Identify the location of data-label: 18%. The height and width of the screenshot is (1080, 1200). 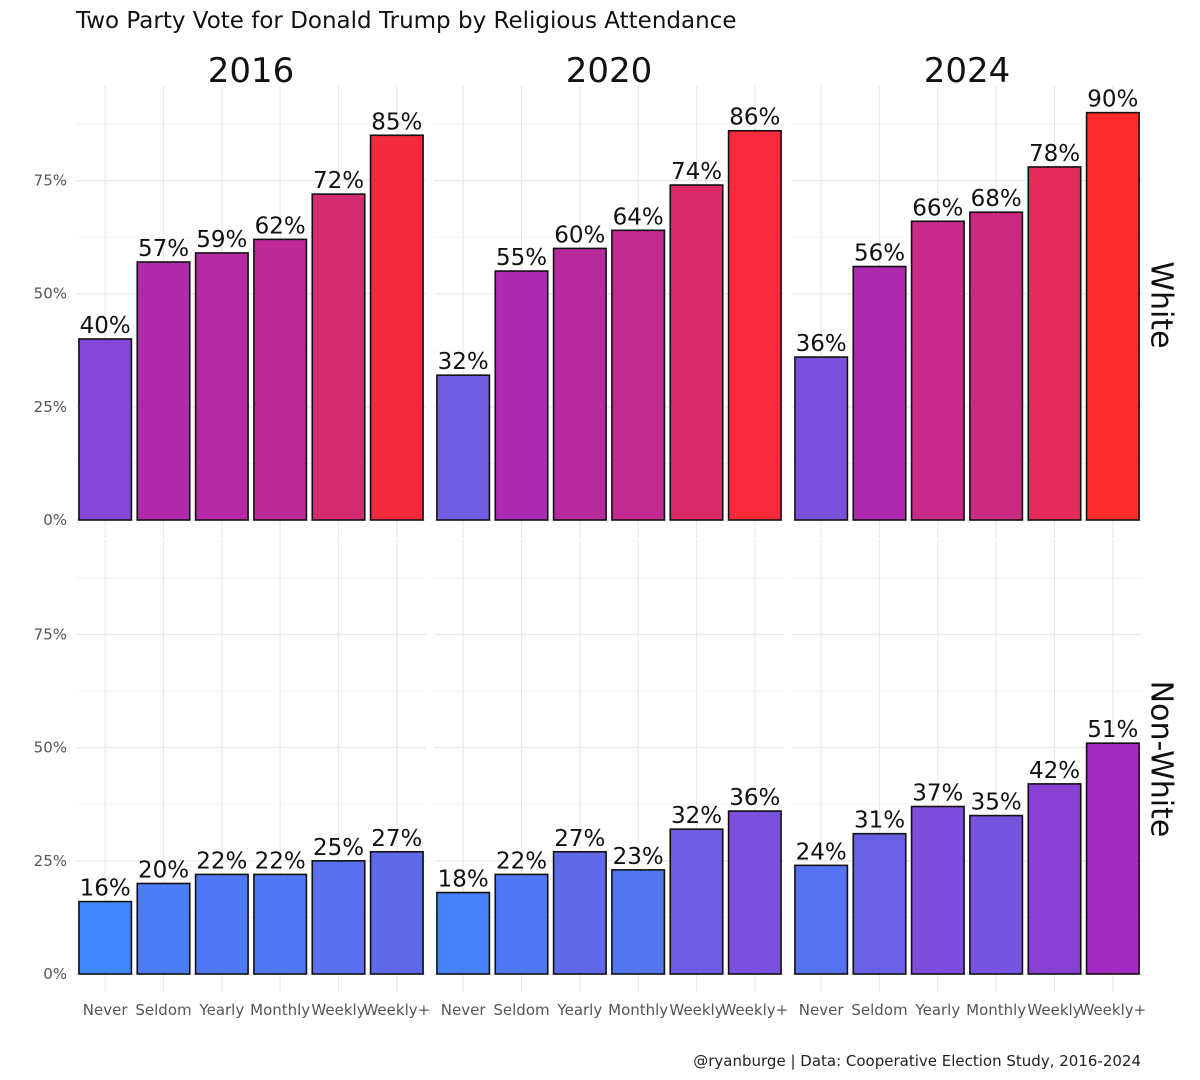
(463, 880).